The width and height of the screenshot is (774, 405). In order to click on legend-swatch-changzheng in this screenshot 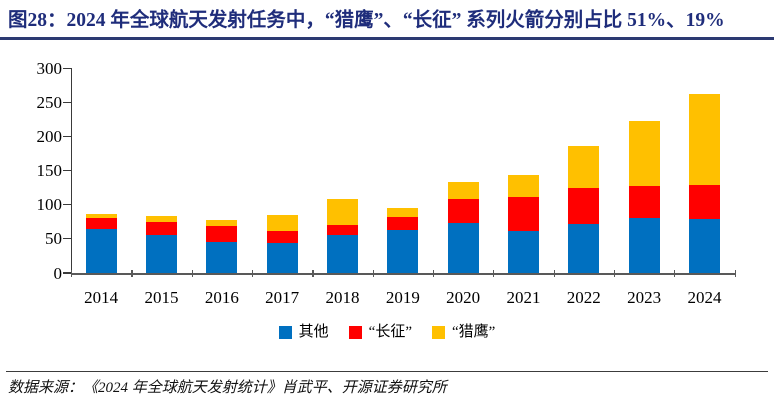, I will do `click(355, 332)`.